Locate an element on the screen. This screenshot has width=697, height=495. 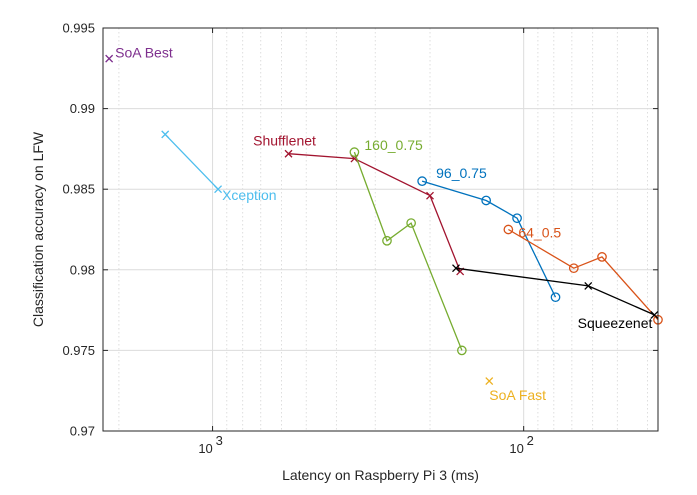
series-label-xception: Xception is located at coordinates (249, 195).